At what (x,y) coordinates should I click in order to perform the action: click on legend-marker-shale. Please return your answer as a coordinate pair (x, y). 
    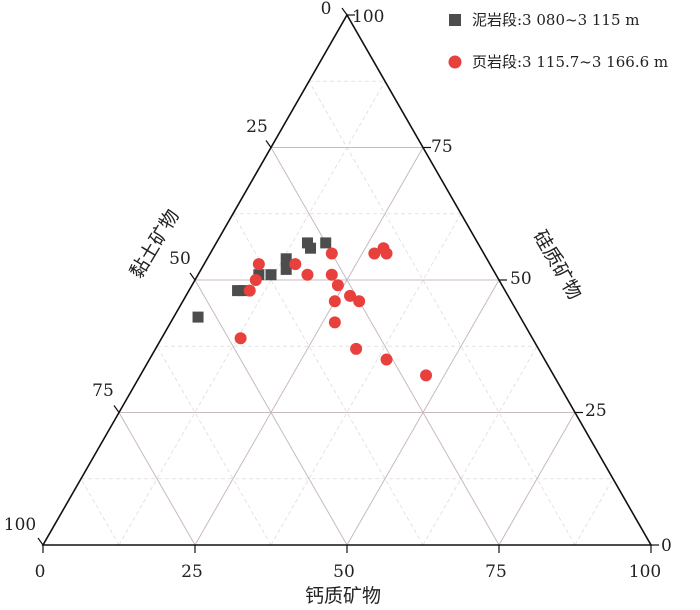
    Looking at the image, I should click on (455, 62).